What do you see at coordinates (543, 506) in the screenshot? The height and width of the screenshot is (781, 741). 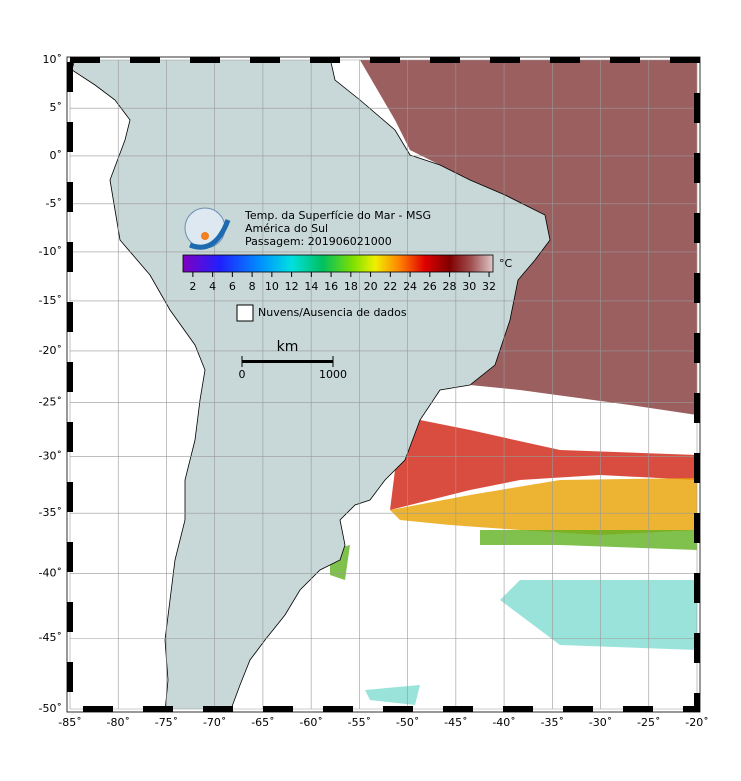 I see `sst-mid-zone` at bounding box center [543, 506].